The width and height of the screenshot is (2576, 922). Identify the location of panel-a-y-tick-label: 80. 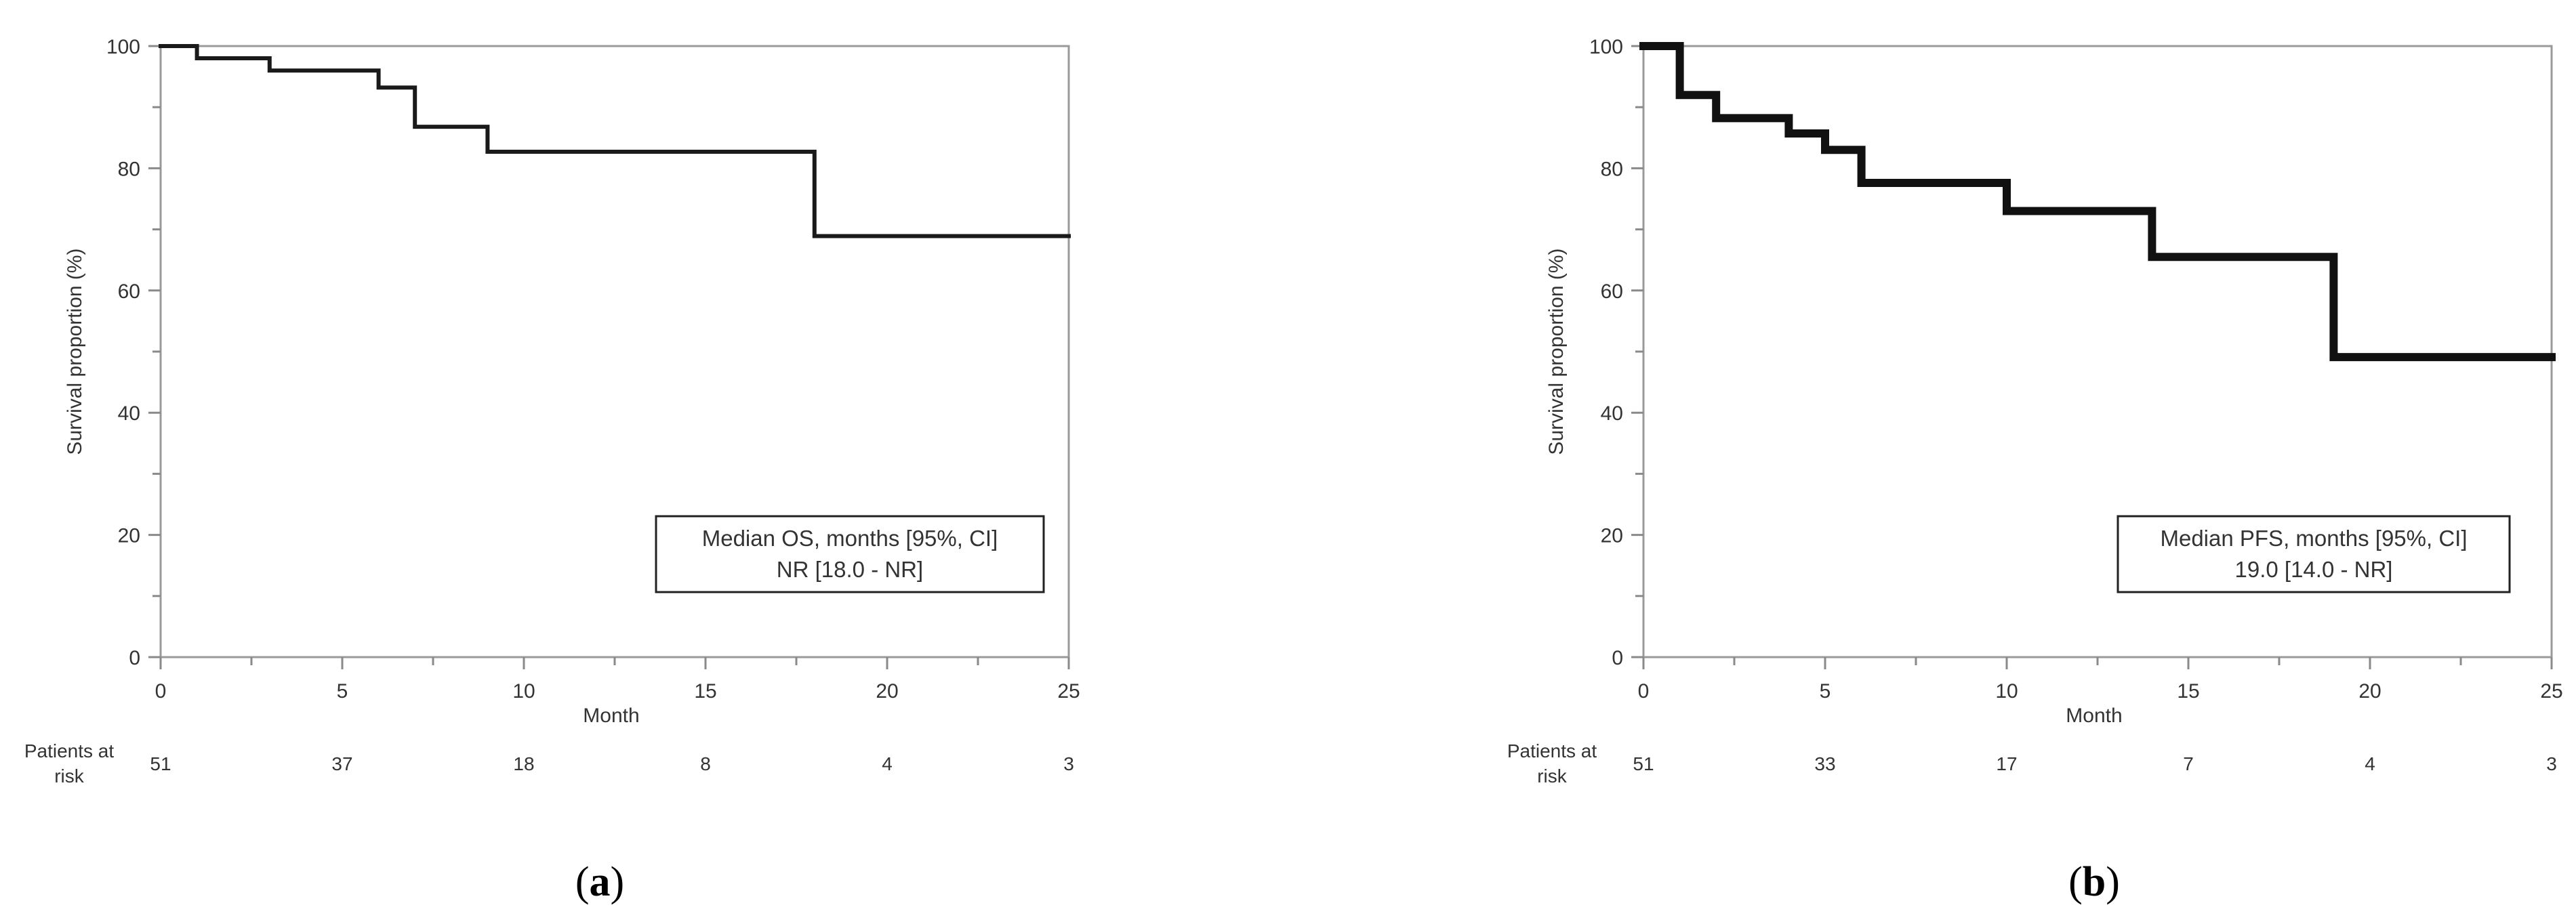
(129, 169).